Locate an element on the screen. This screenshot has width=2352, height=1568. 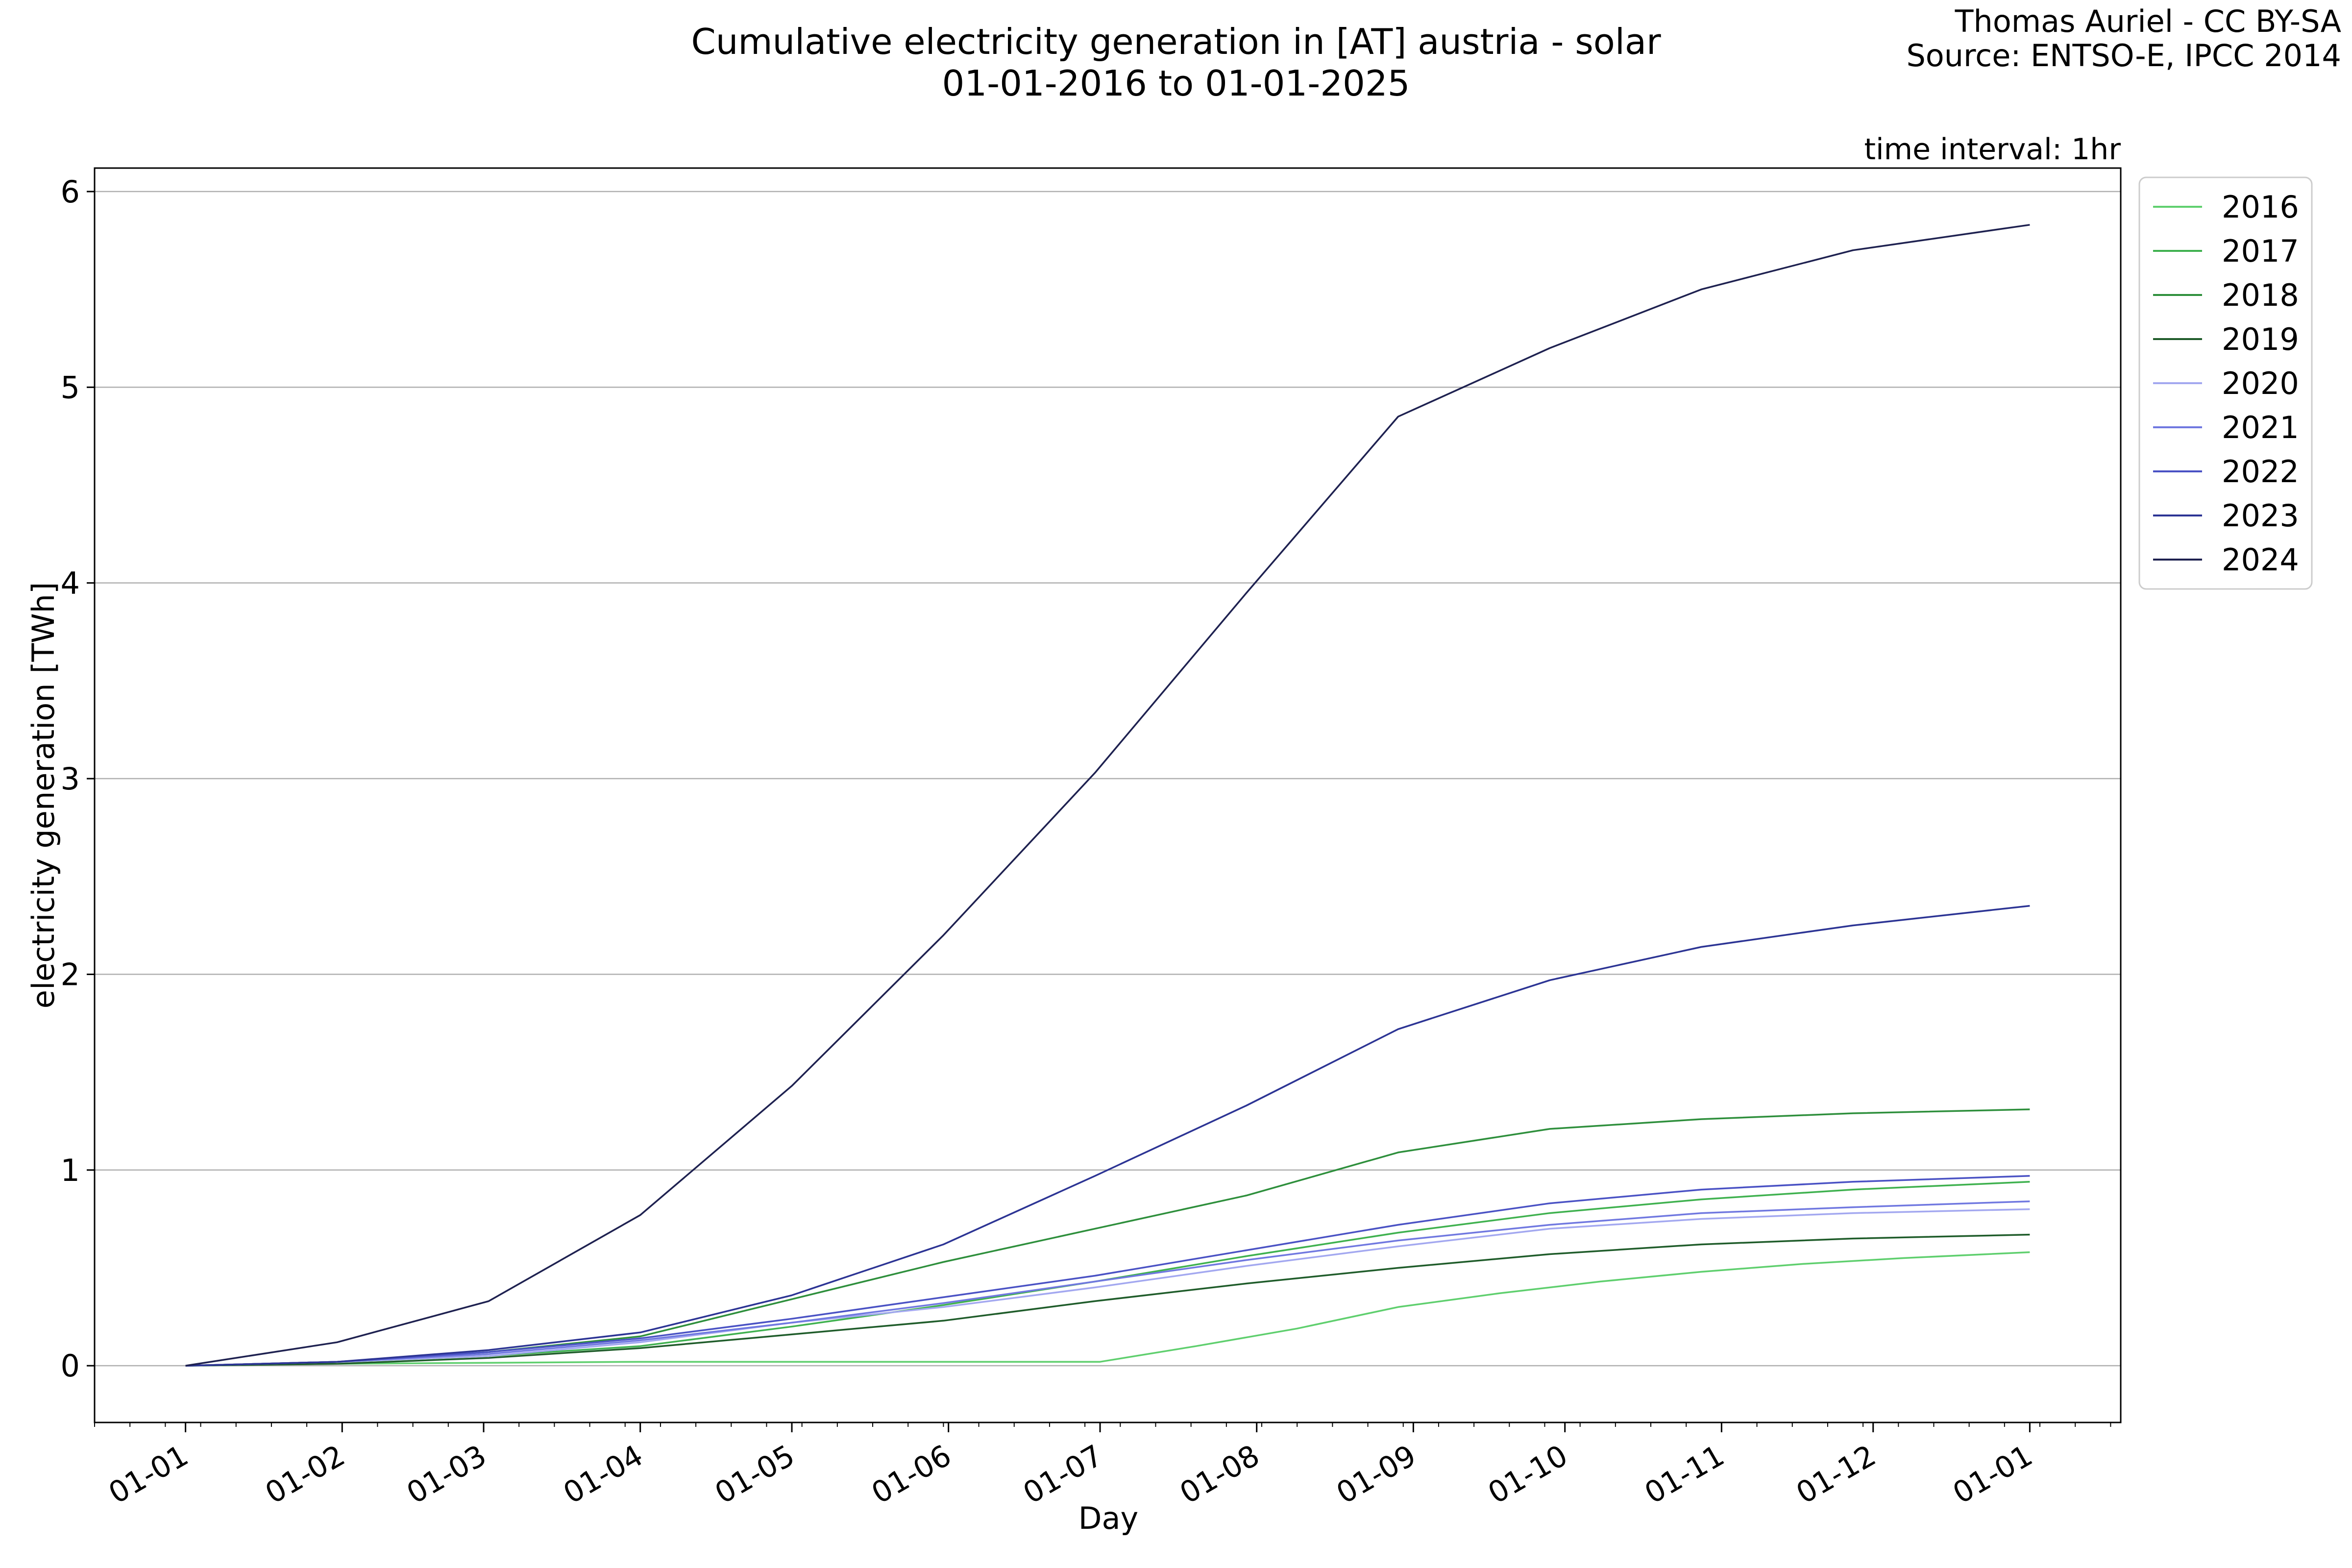
y-tick-label: 4 is located at coordinates (70, 583).